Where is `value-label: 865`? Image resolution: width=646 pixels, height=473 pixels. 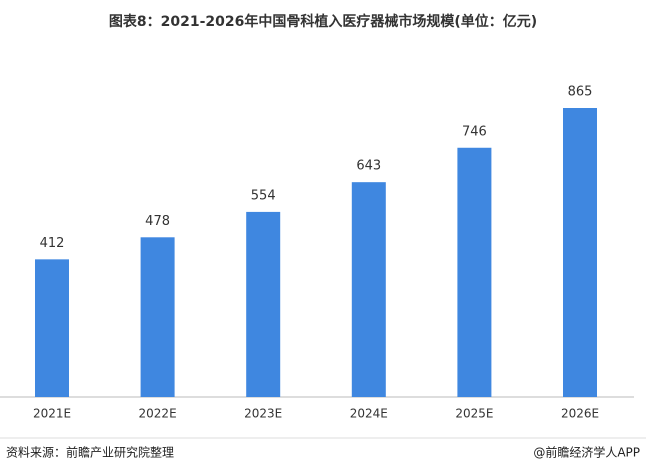
value-label: 865 is located at coordinates (580, 92).